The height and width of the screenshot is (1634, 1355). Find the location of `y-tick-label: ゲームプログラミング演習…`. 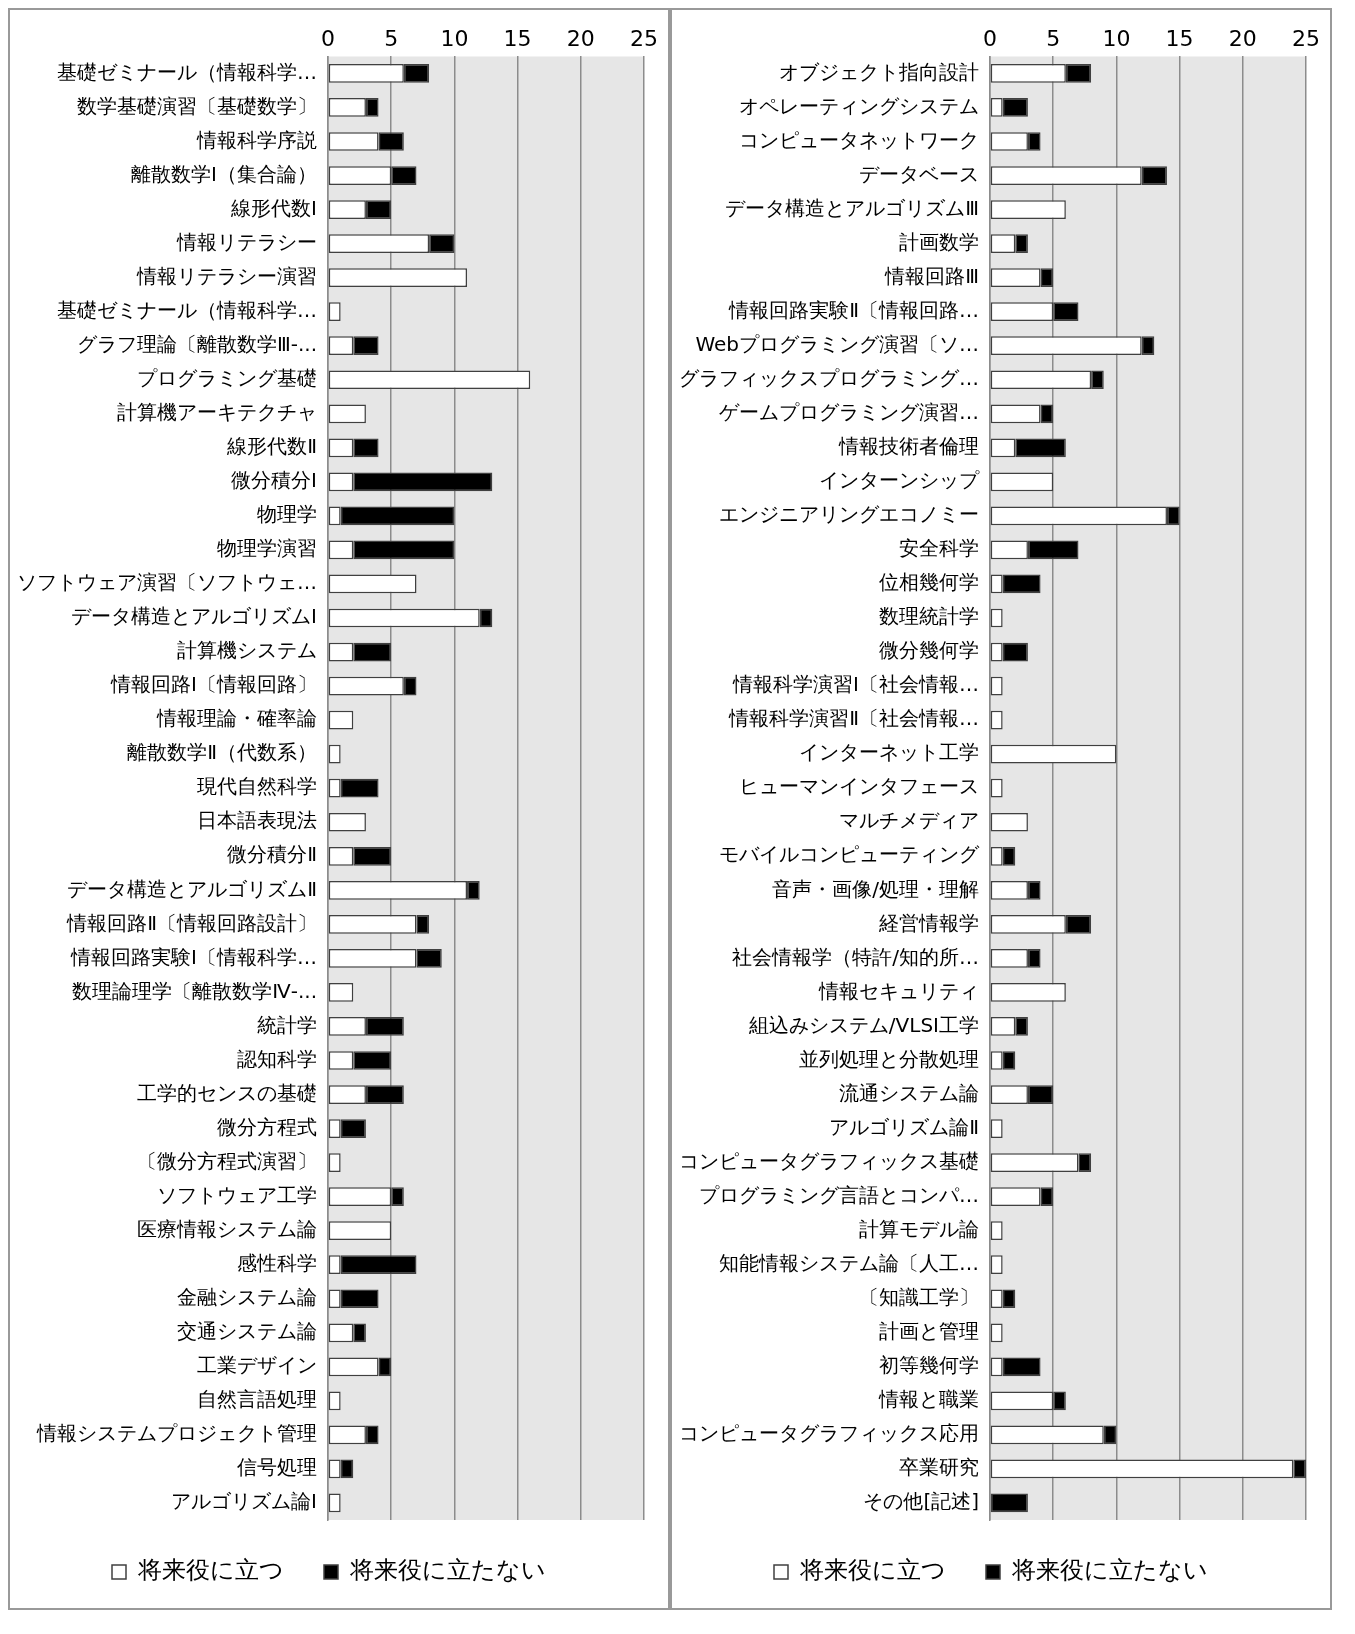

y-tick-label: ゲームプログラミング演習… is located at coordinates (849, 411).